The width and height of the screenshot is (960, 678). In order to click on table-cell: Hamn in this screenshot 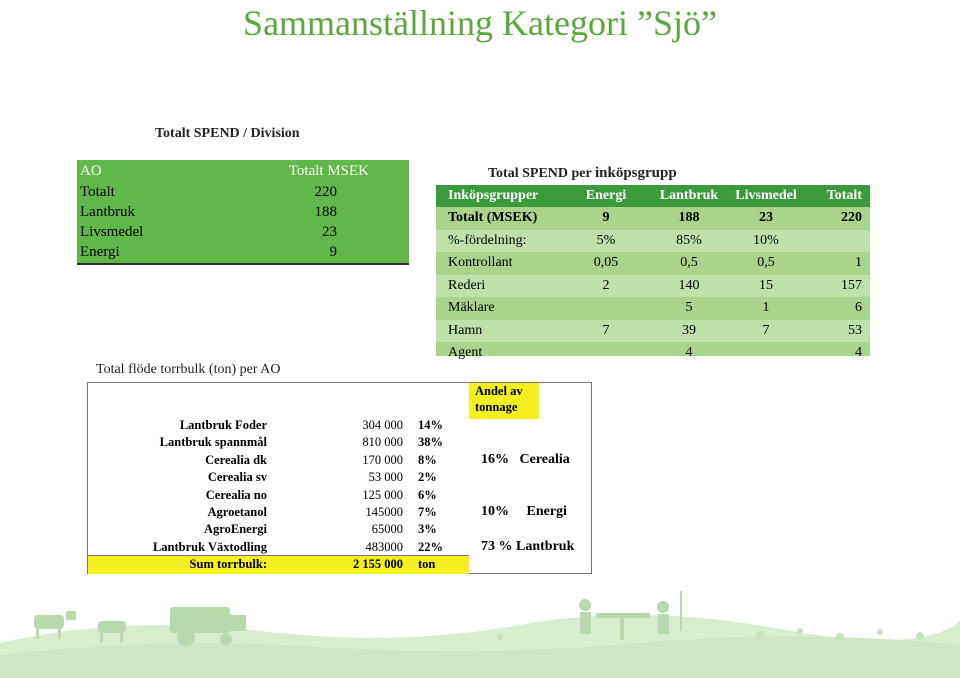, I will do `click(465, 330)`.